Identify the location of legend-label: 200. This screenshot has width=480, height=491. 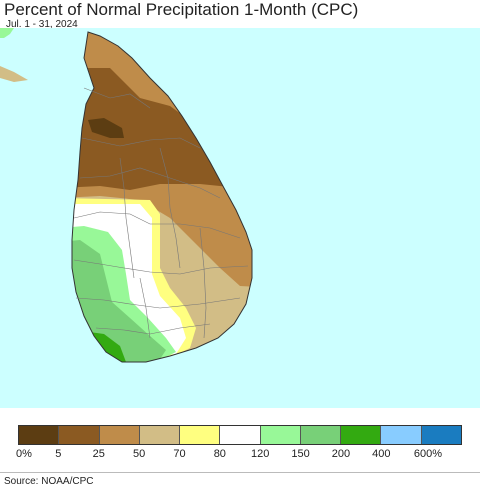
(341, 454).